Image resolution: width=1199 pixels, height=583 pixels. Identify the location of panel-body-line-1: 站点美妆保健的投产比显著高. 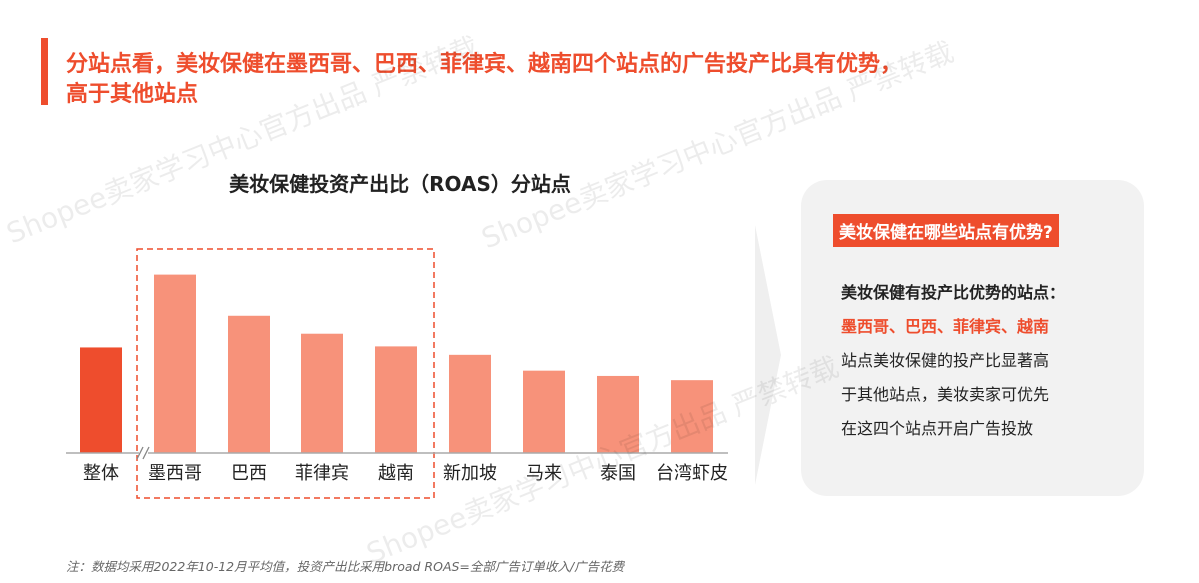
(945, 360).